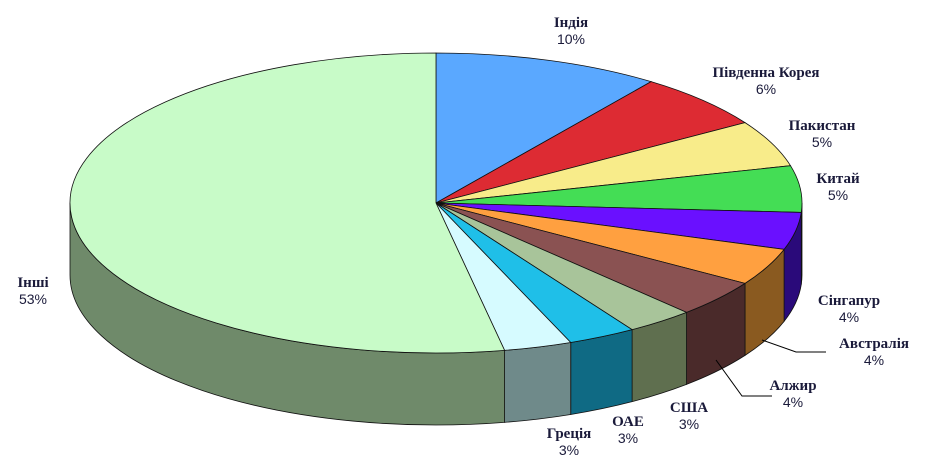  I want to click on slice-value-label-греція: 3%, so click(569, 449).